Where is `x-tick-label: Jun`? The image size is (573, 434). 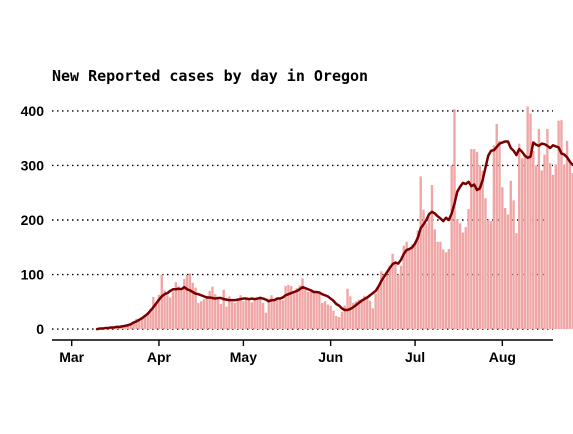
x-tick-label: Jun is located at coordinates (330, 357).